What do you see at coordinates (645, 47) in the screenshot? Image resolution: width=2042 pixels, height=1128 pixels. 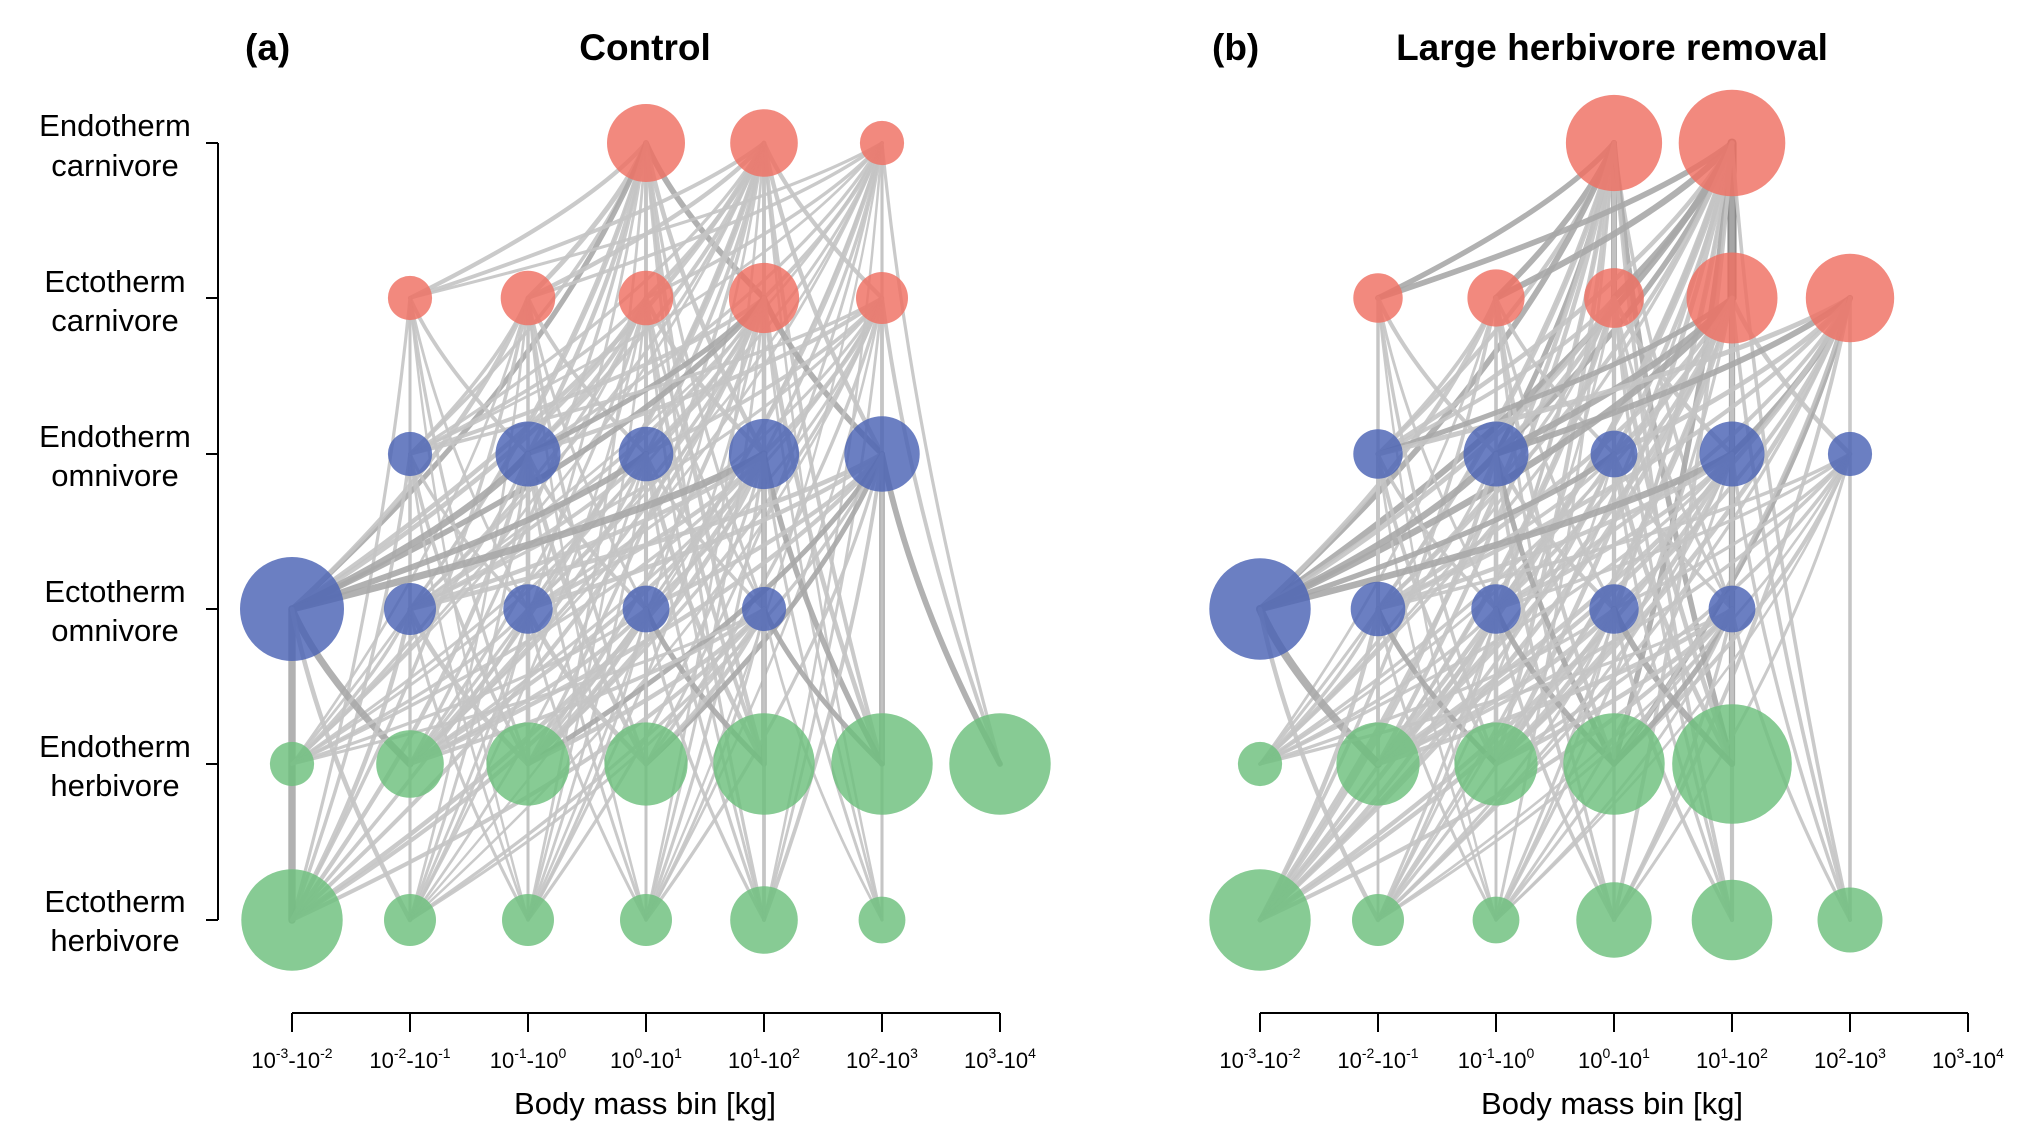 I see `panel-a-title: Control` at bounding box center [645, 47].